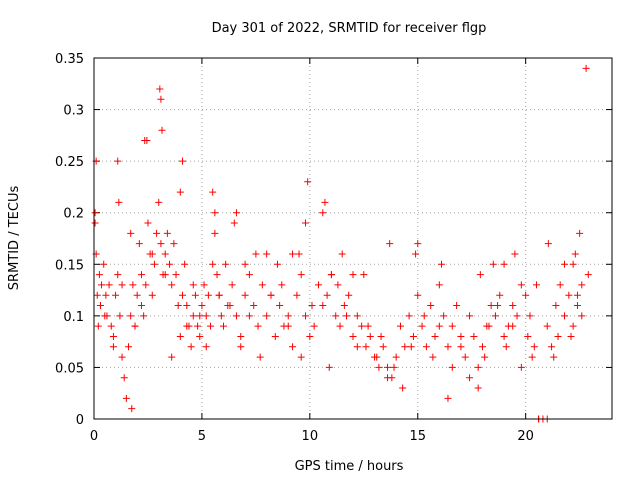  Describe the element at coordinates (94, 436) in the screenshot. I see `x-tick-label: 0` at that location.